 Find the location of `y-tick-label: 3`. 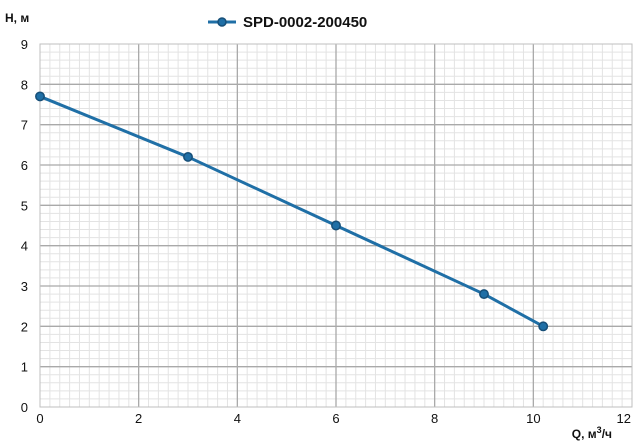

y-tick-label: 3 is located at coordinates (24, 286).